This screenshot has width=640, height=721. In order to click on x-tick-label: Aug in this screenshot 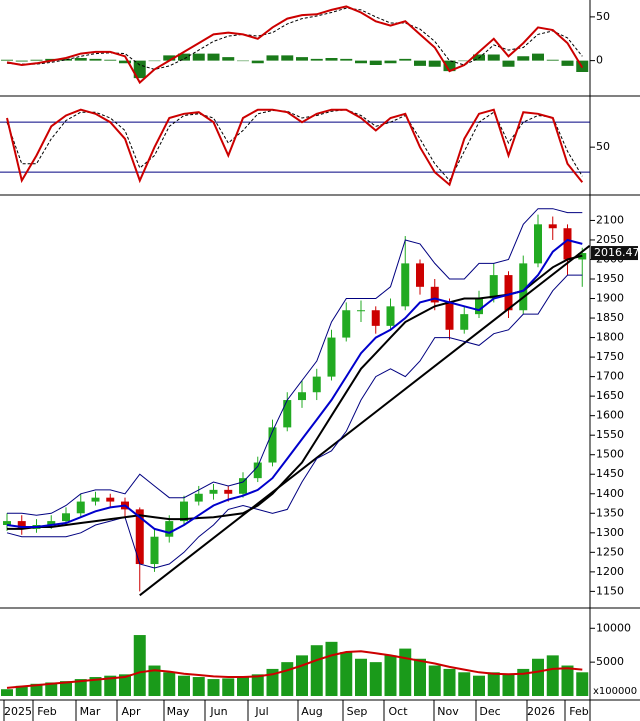, I will do `click(311, 711)`.